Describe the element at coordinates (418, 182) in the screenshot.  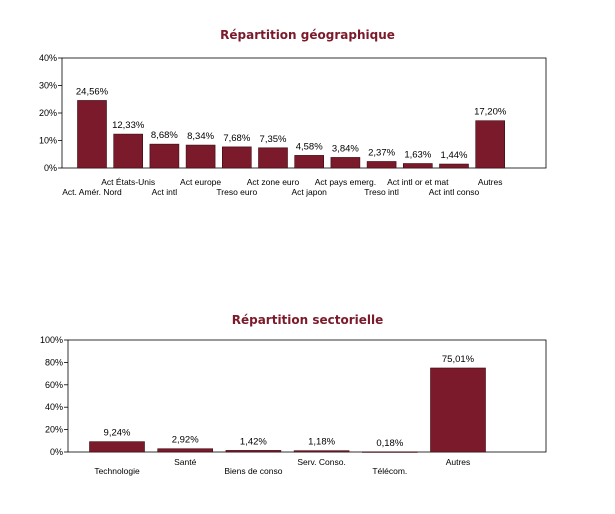
I see `geo-category-label: Act intl or et mat` at that location.